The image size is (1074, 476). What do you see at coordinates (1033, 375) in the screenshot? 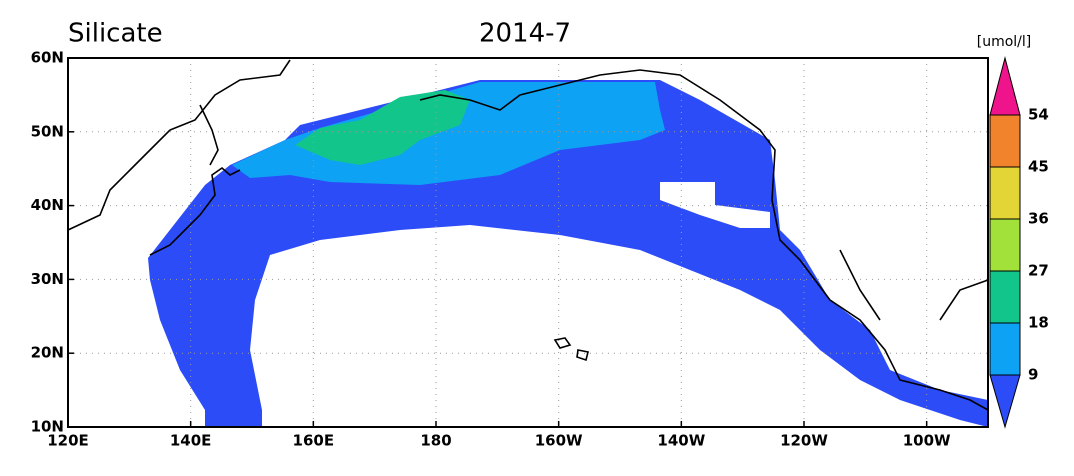
I see `colorbar-label: 9` at bounding box center [1033, 375].